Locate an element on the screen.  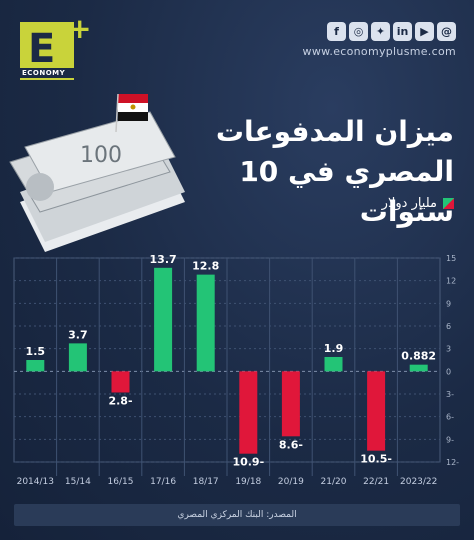
x-tick-label: 21/20 is located at coordinates (334, 482).